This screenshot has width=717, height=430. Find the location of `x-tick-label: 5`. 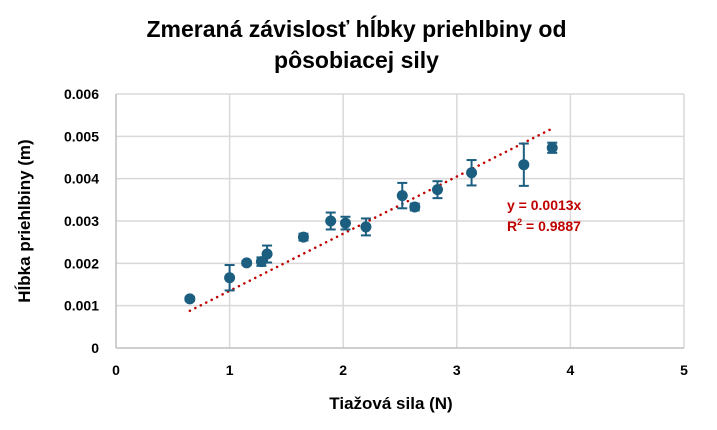

x-tick-label: 5 is located at coordinates (684, 370).